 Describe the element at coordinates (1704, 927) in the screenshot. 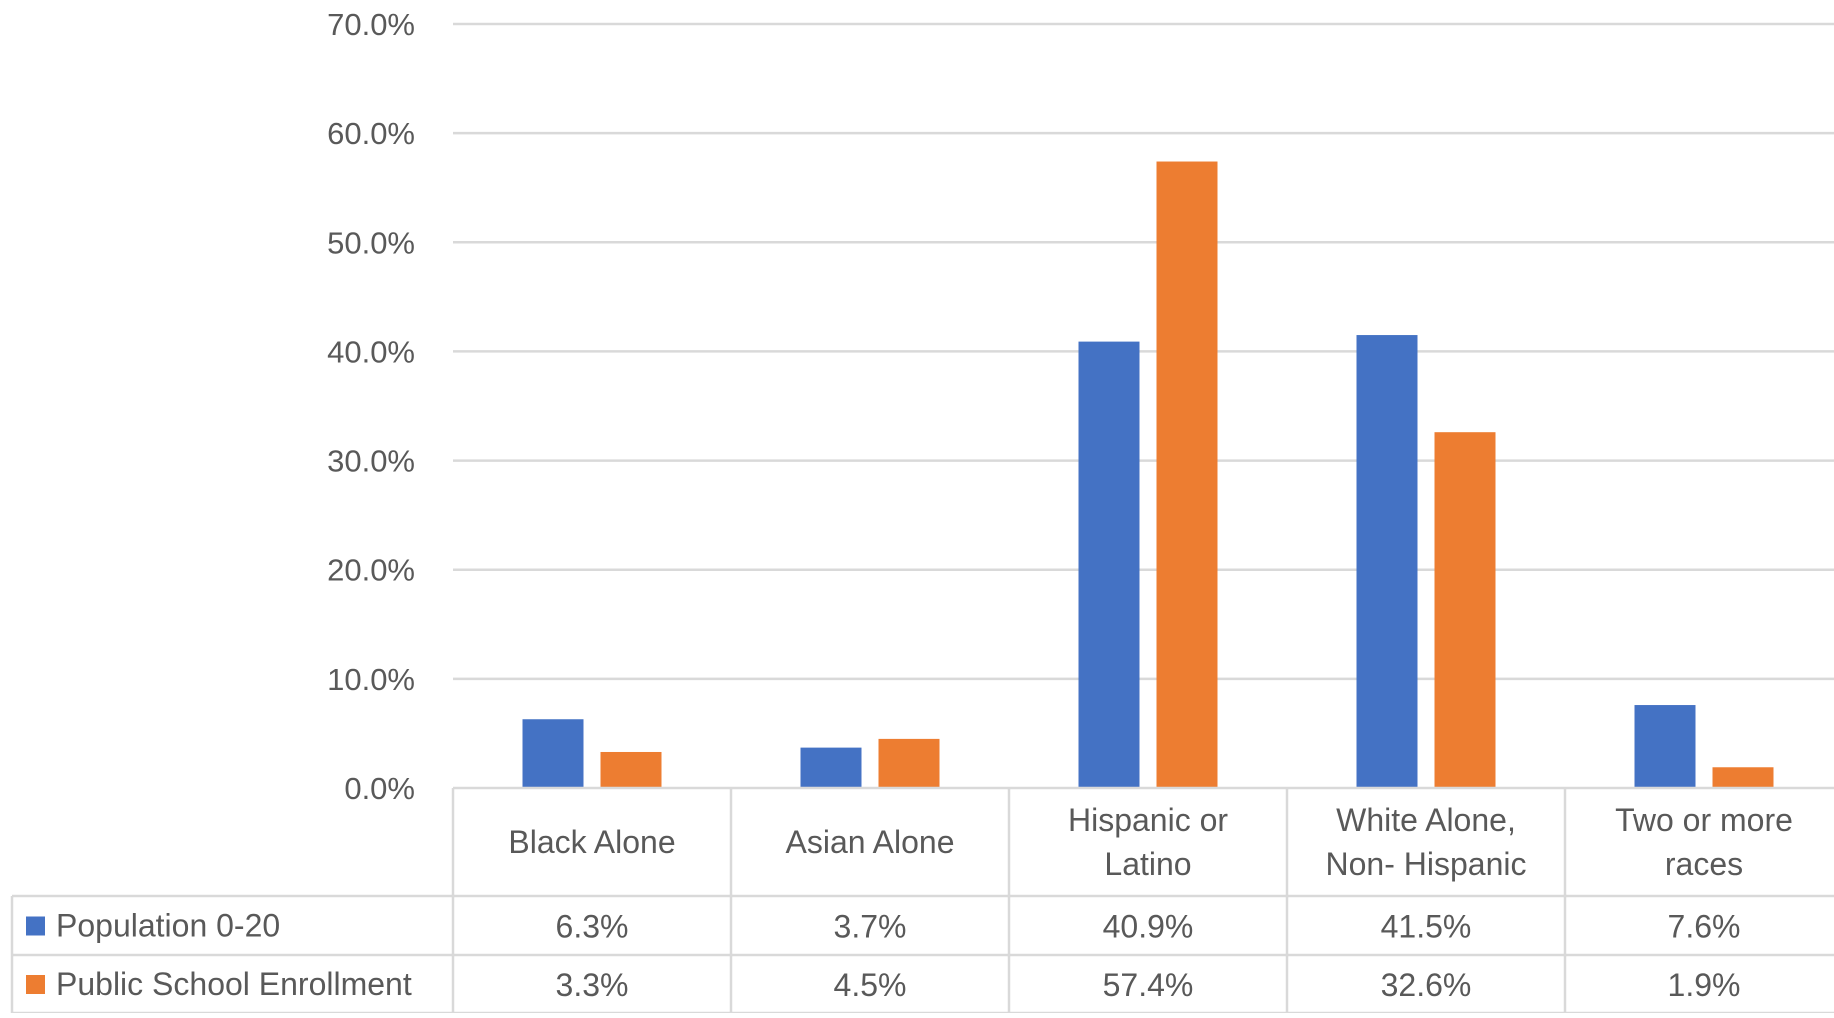

I see `data-label: 7.6%` at that location.